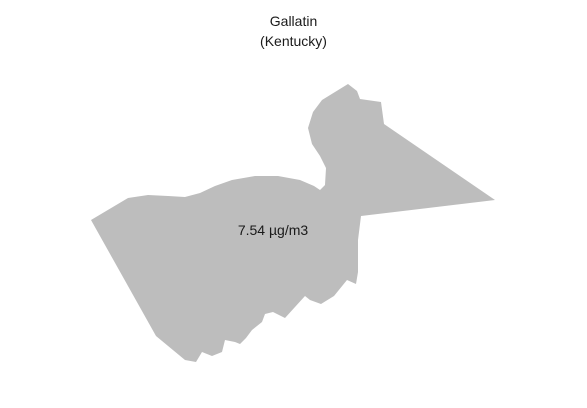 The image size is (587, 408). What do you see at coordinates (273, 230) in the screenshot?
I see `county-value-label: 7.54 µg/m3` at bounding box center [273, 230].